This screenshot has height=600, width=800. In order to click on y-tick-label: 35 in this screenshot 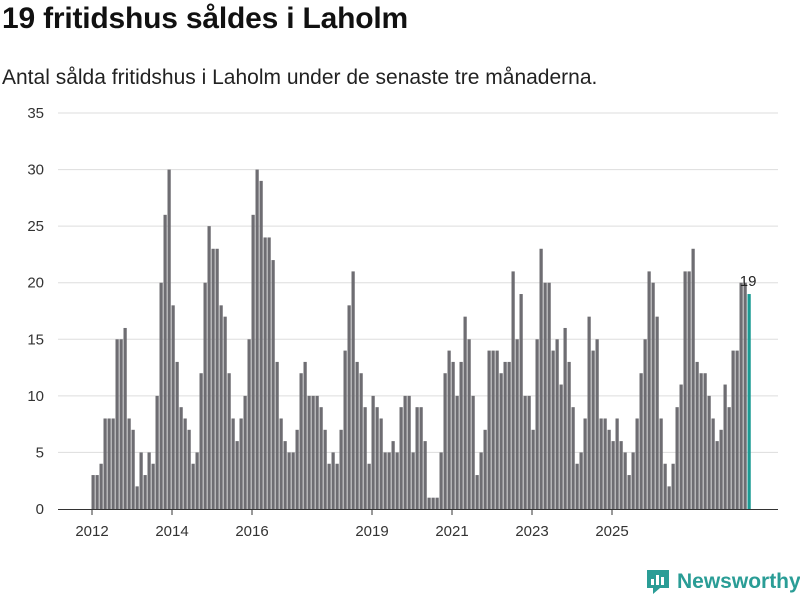, I will do `click(35, 113)`.